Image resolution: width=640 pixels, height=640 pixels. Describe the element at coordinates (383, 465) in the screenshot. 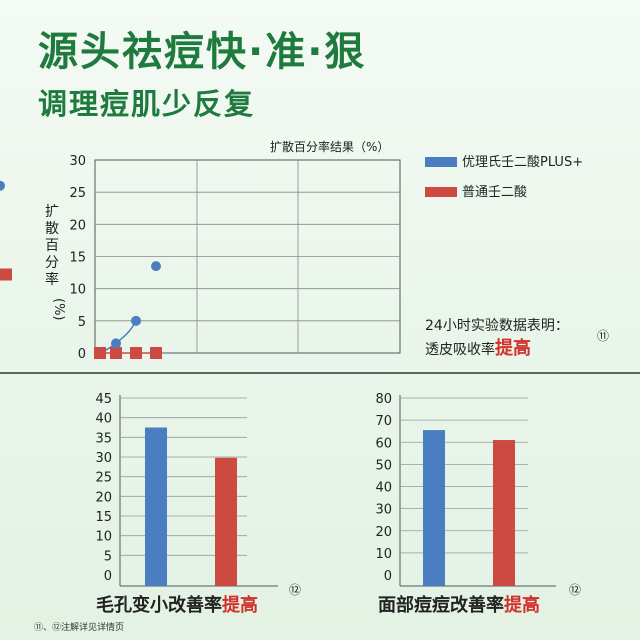

I see `bar-y-tick-label: 50` at that location.